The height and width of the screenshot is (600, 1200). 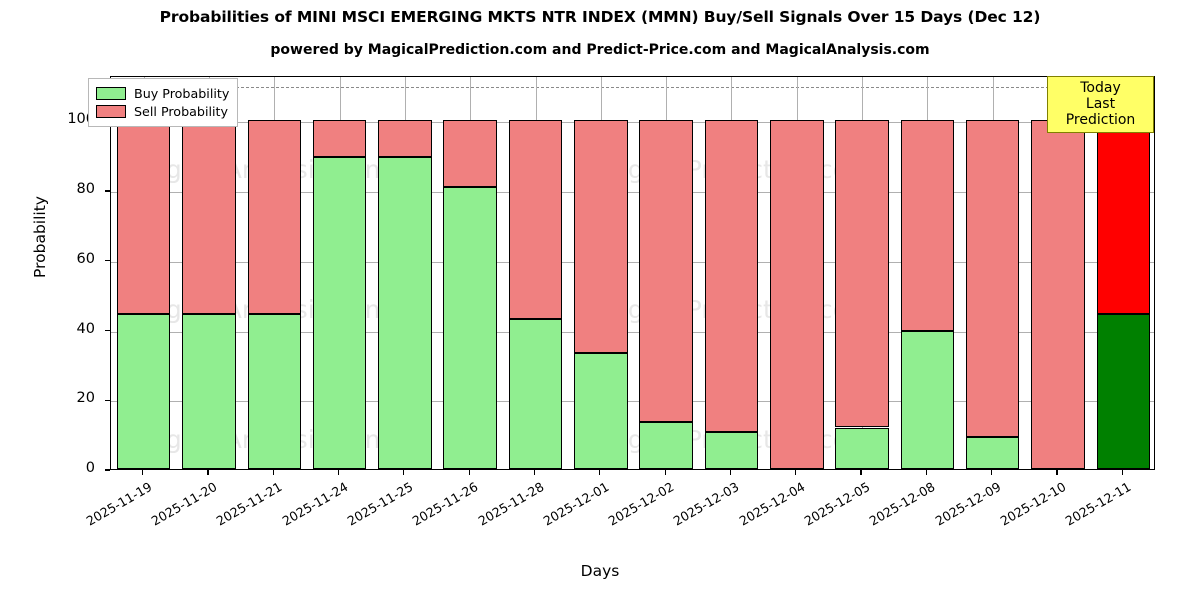 What do you see at coordinates (85, 328) in the screenshot?
I see `y-axis-tick-label: 40` at bounding box center [85, 328].